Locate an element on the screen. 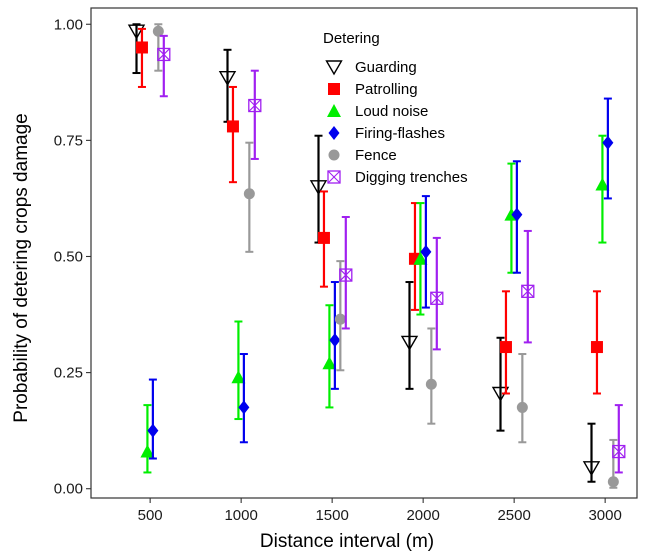 This screenshot has height=557, width=645. legend-label: Fence is located at coordinates (376, 155).